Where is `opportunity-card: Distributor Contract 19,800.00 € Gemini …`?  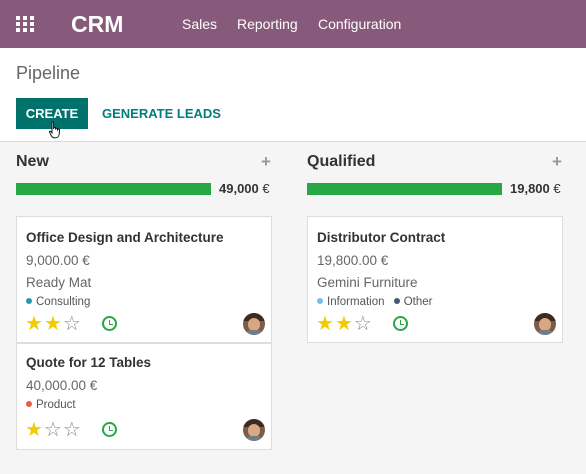
opportunity-card: Distributor Contract 19,800.00 € Gemini … is located at coordinates (435, 279).